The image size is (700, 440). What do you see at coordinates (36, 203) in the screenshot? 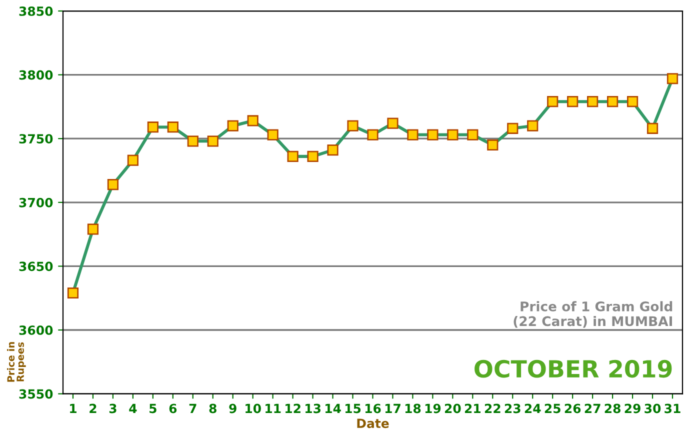
I see `y-tick-label: 3700` at bounding box center [36, 203].